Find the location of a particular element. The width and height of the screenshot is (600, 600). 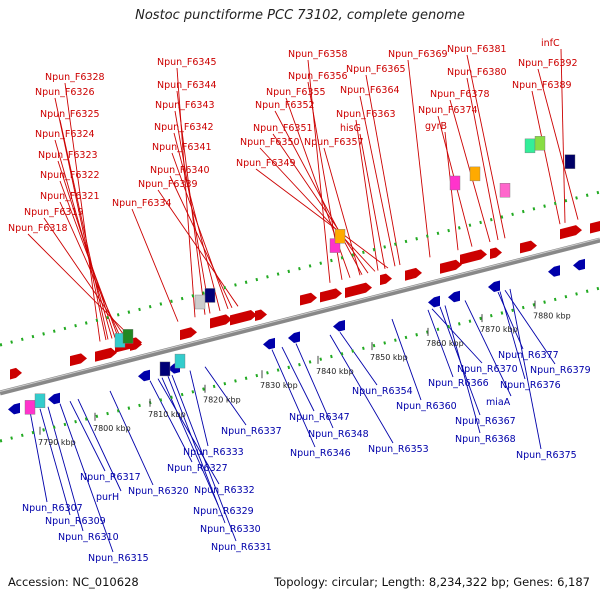

reverse-gene-label: Npun_R6332 is located at coordinates (224, 490).